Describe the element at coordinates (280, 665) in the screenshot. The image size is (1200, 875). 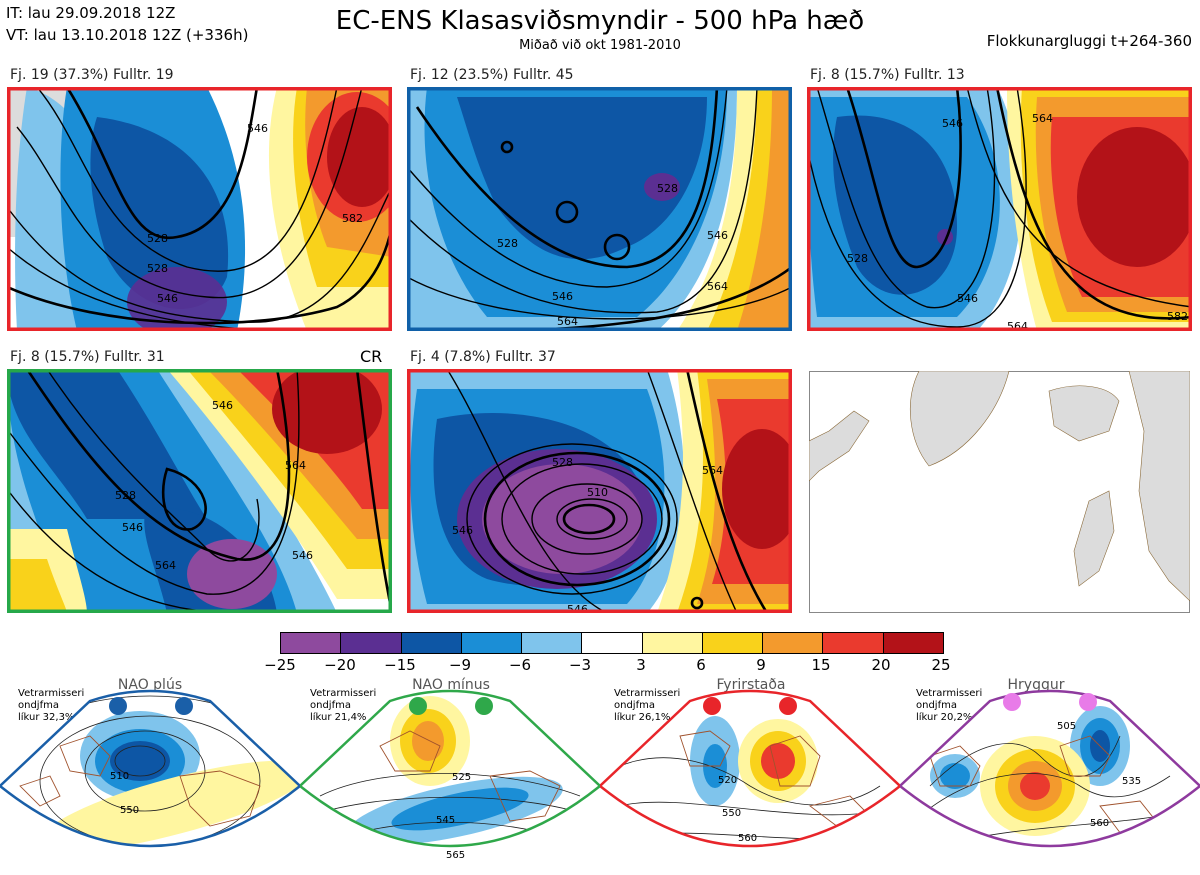
I see `colorbar-tick: −25` at that location.